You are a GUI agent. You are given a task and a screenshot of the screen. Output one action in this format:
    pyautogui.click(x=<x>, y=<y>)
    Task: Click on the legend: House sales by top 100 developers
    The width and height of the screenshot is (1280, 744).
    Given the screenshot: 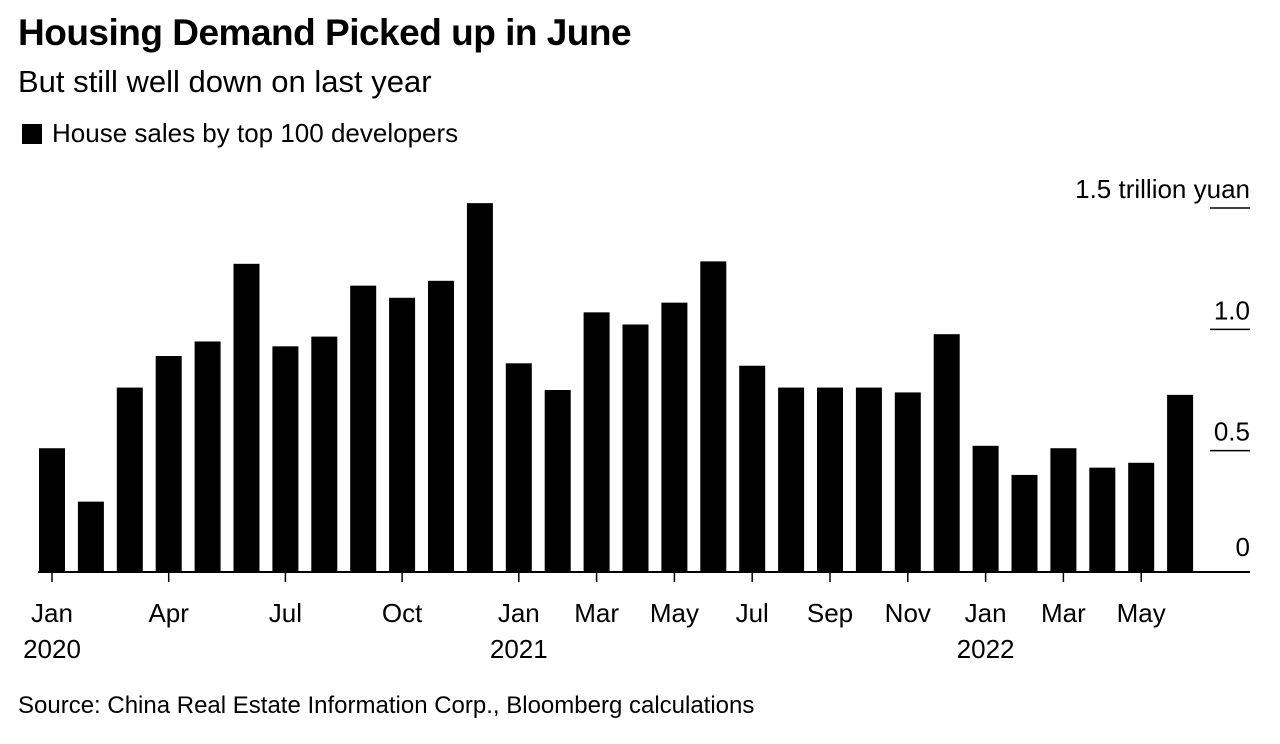 What is the action you would take?
    pyautogui.click(x=240, y=133)
    